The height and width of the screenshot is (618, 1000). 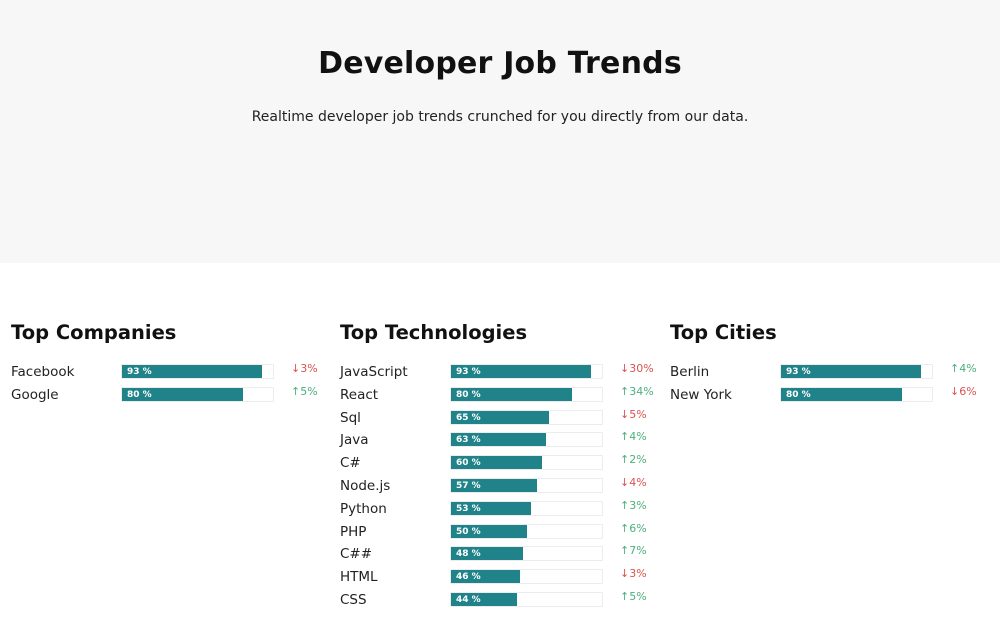 I want to click on trend-change: ↑3%, so click(x=633, y=505).